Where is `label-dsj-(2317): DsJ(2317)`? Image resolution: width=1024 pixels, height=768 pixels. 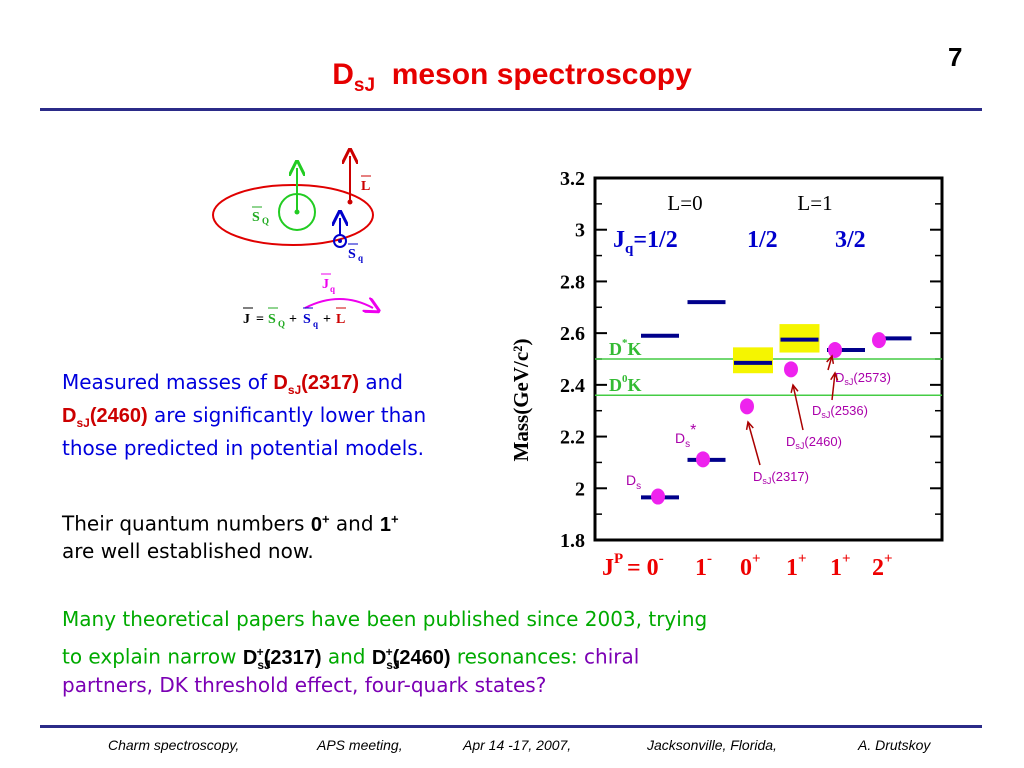
label-dsj-(2317): DsJ(2317) is located at coordinates (781, 477).